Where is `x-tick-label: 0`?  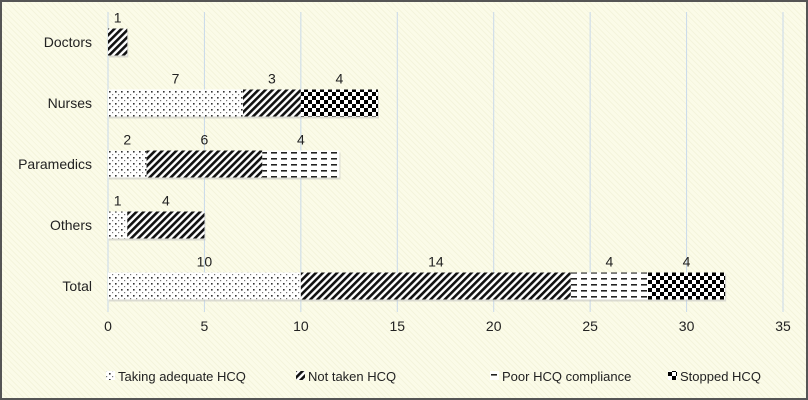 x-tick-label: 0 is located at coordinates (108, 326).